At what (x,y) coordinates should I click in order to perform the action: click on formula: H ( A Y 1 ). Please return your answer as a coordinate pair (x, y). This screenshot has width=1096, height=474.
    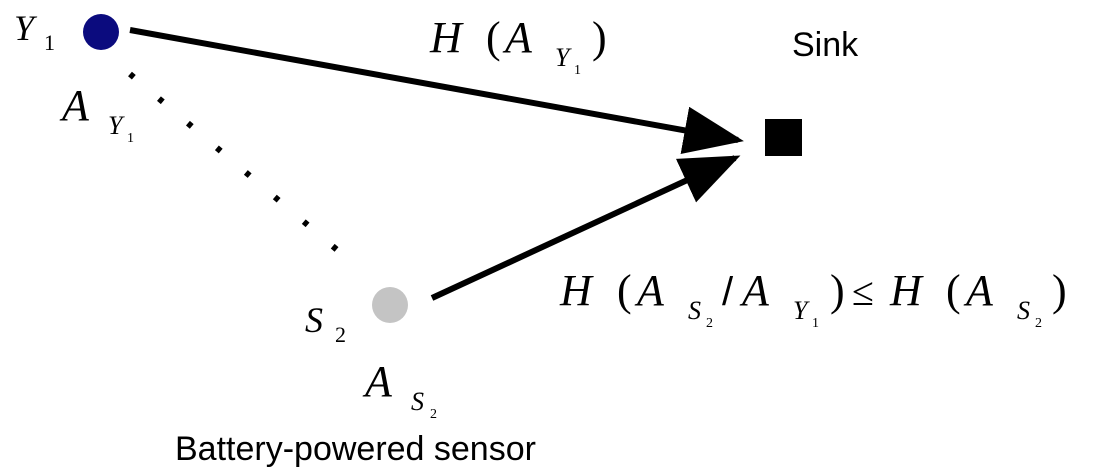
    Looking at the image, I should click on (518, 45).